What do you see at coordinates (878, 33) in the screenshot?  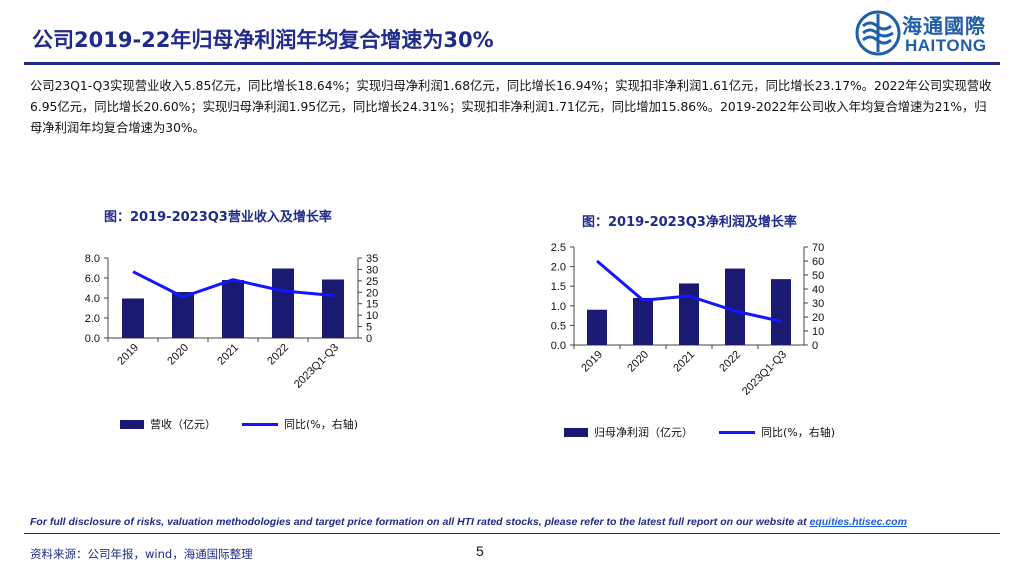 I see `haitong-logo-icon` at bounding box center [878, 33].